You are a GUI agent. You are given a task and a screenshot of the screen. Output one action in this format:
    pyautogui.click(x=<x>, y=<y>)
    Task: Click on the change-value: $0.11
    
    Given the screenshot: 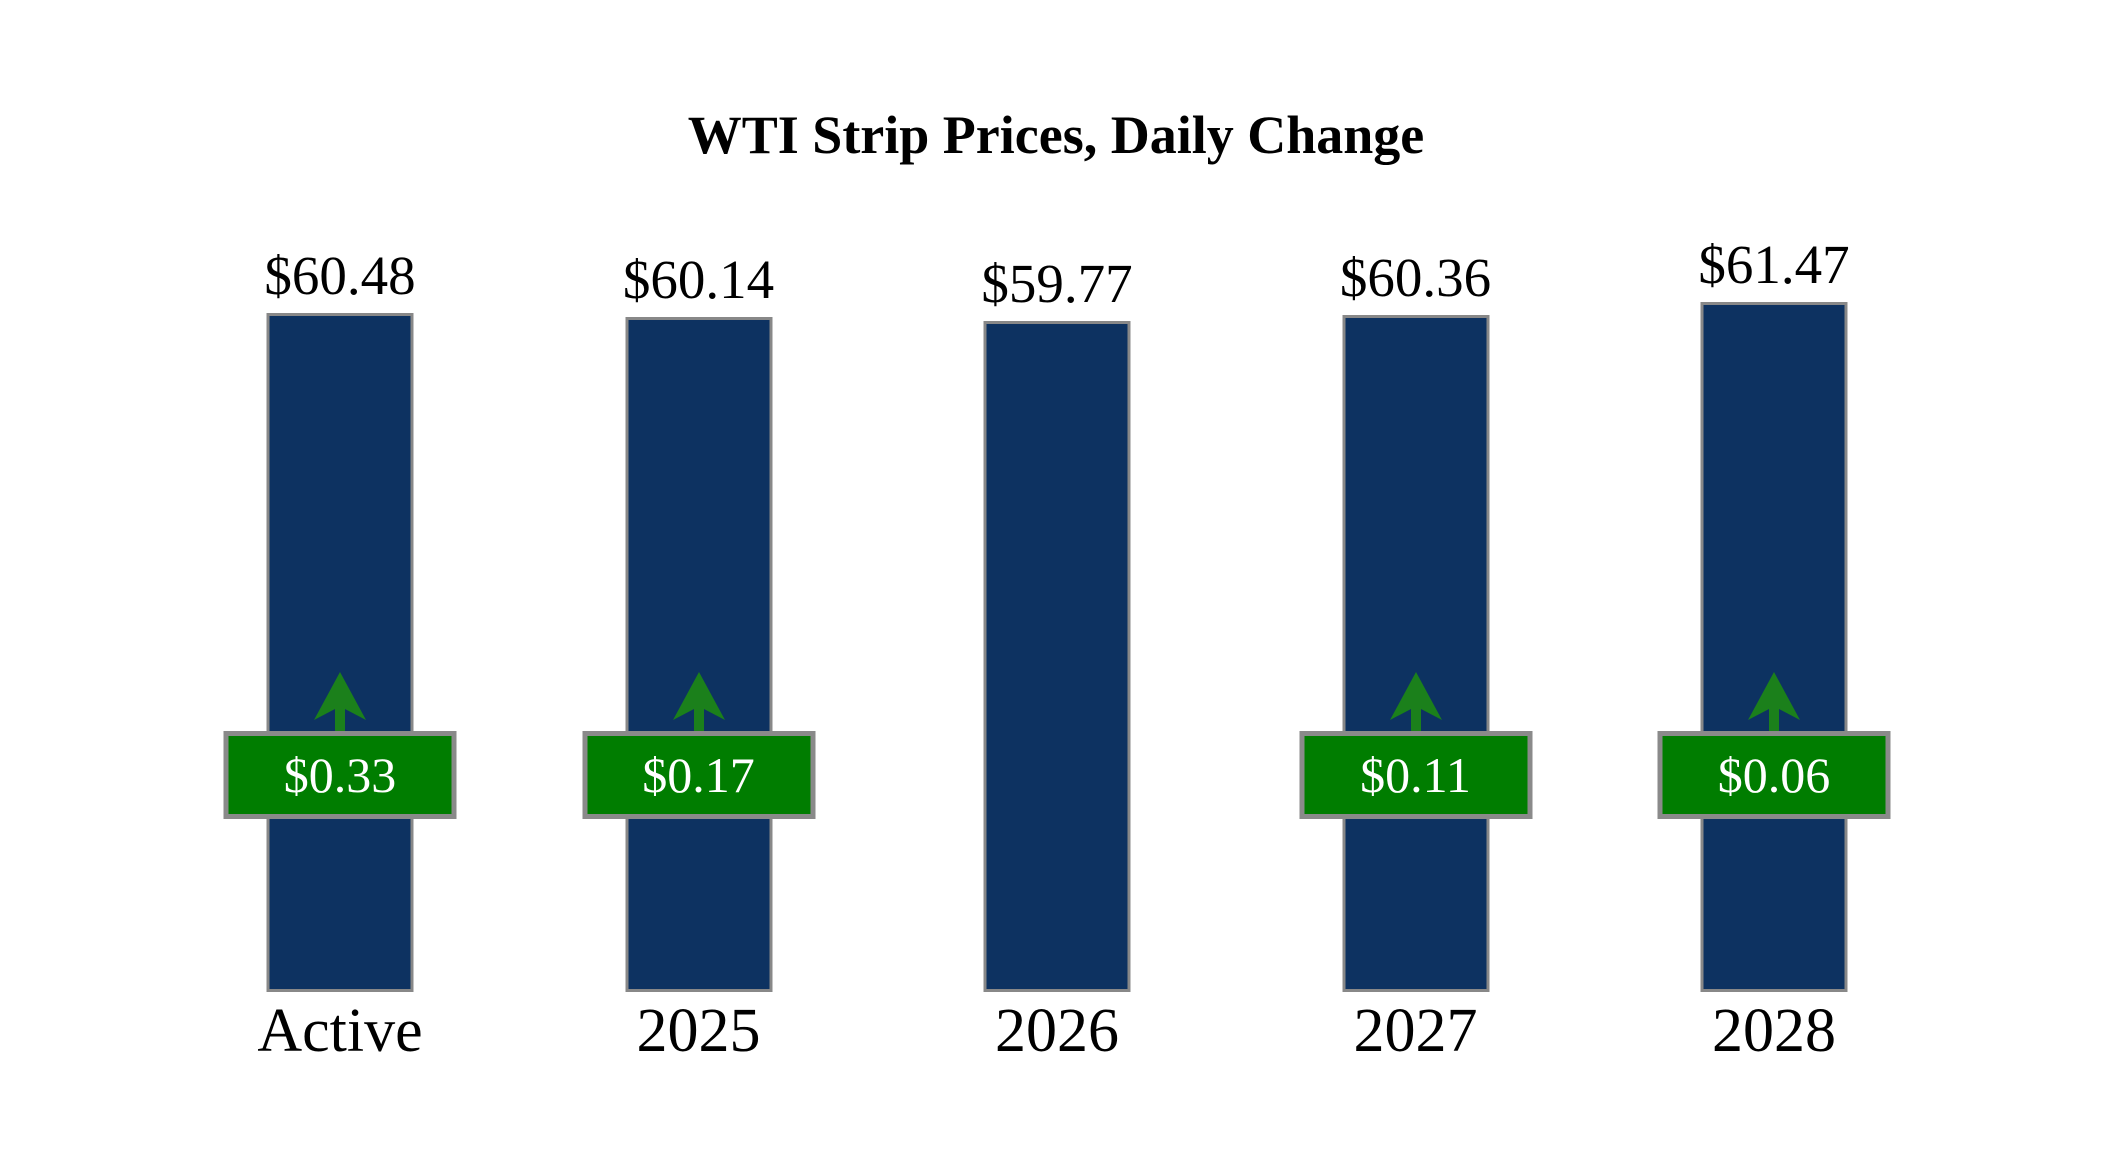 What is the action you would take?
    pyautogui.click(x=1415, y=775)
    